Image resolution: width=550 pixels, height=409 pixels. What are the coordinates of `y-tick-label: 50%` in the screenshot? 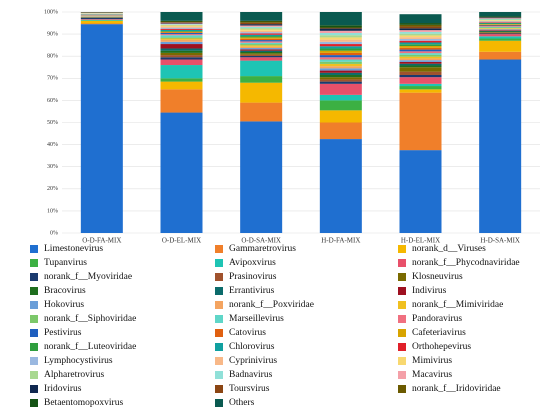 It's located at (52, 123).